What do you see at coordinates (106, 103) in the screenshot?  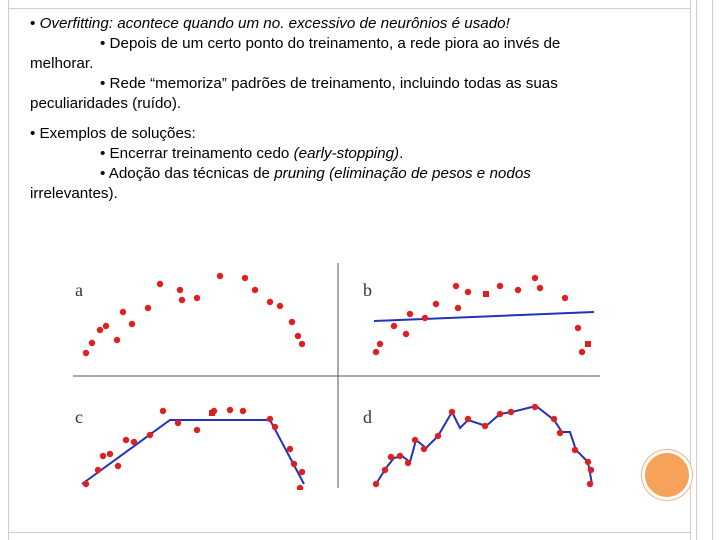 I see `subbullet-memorizes-cont: peculiaridades (ruído).` at bounding box center [106, 103].